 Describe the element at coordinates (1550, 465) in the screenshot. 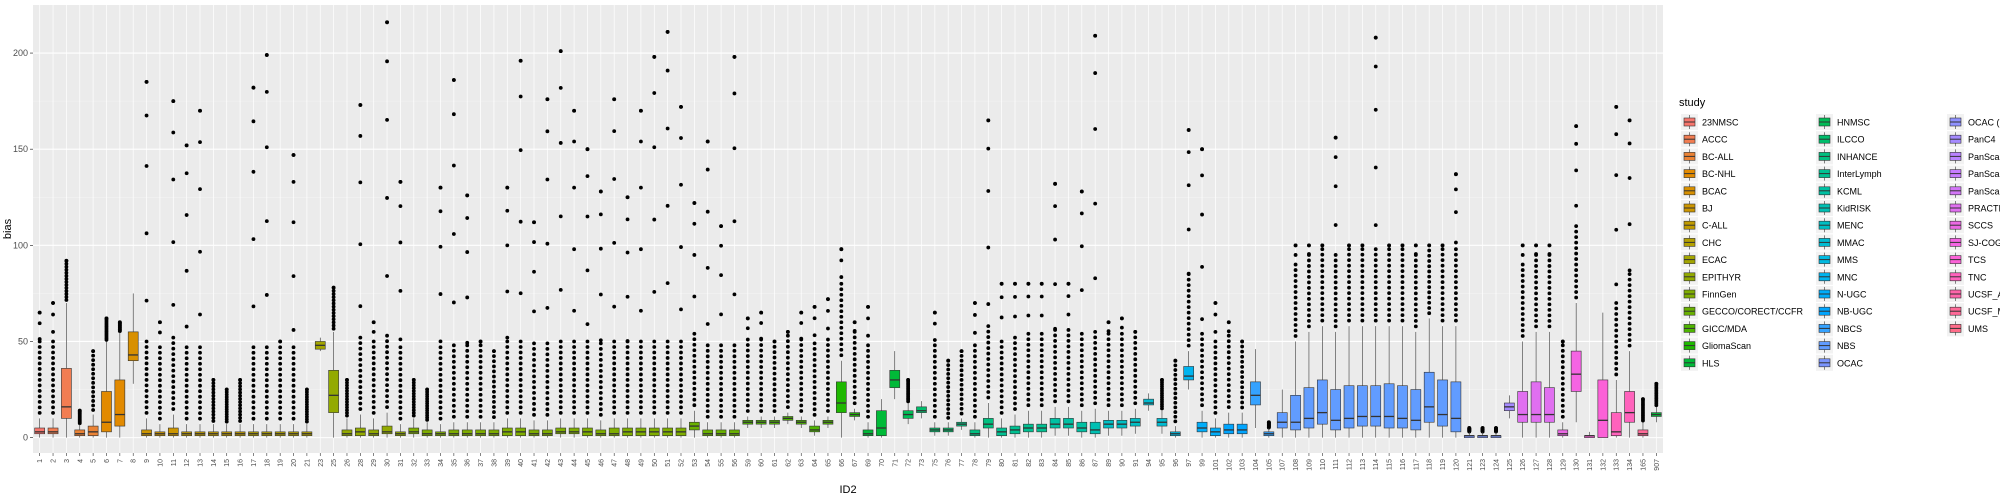

I see `x-tick-label-128: 128` at that location.